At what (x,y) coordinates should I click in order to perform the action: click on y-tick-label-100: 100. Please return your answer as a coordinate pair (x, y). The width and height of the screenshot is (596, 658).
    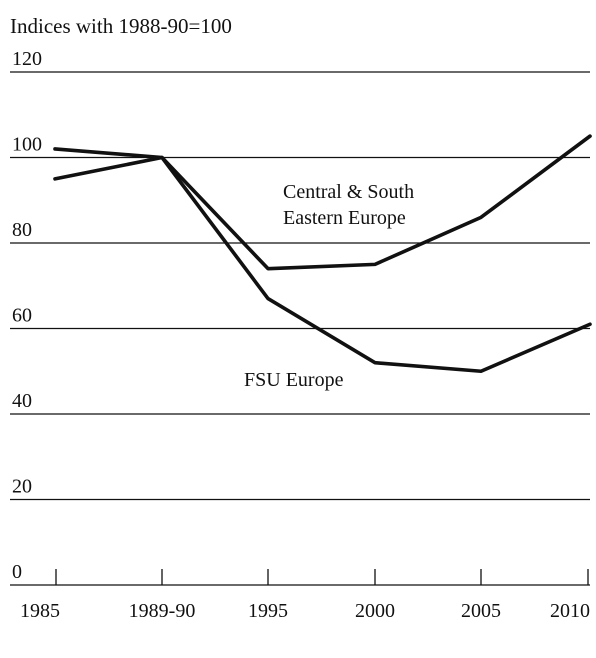
    Looking at the image, I should click on (27, 145).